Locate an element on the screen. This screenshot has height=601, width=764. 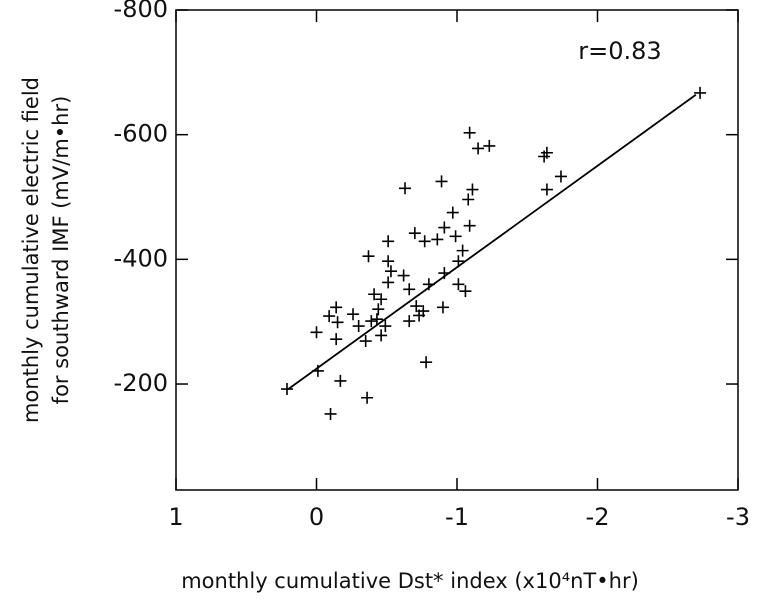
y-axis-label: for southward IMF (mV/m•hr) is located at coordinates (61, 250).